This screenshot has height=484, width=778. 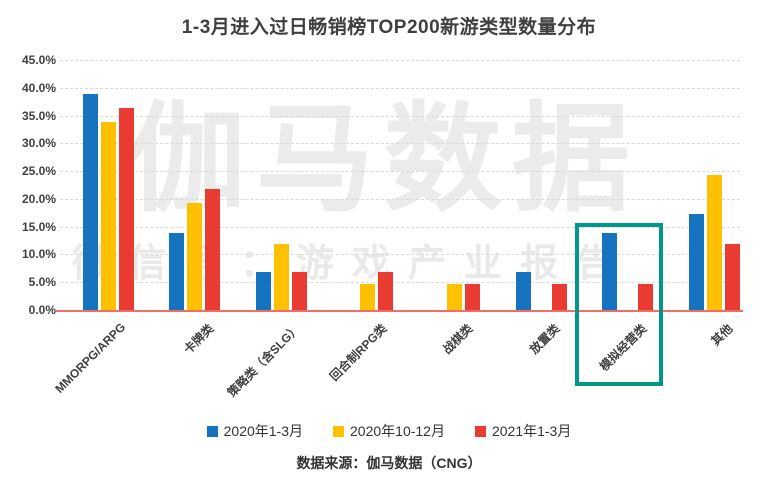 I want to click on highlight-box-simulation-category, so click(x=619, y=304).